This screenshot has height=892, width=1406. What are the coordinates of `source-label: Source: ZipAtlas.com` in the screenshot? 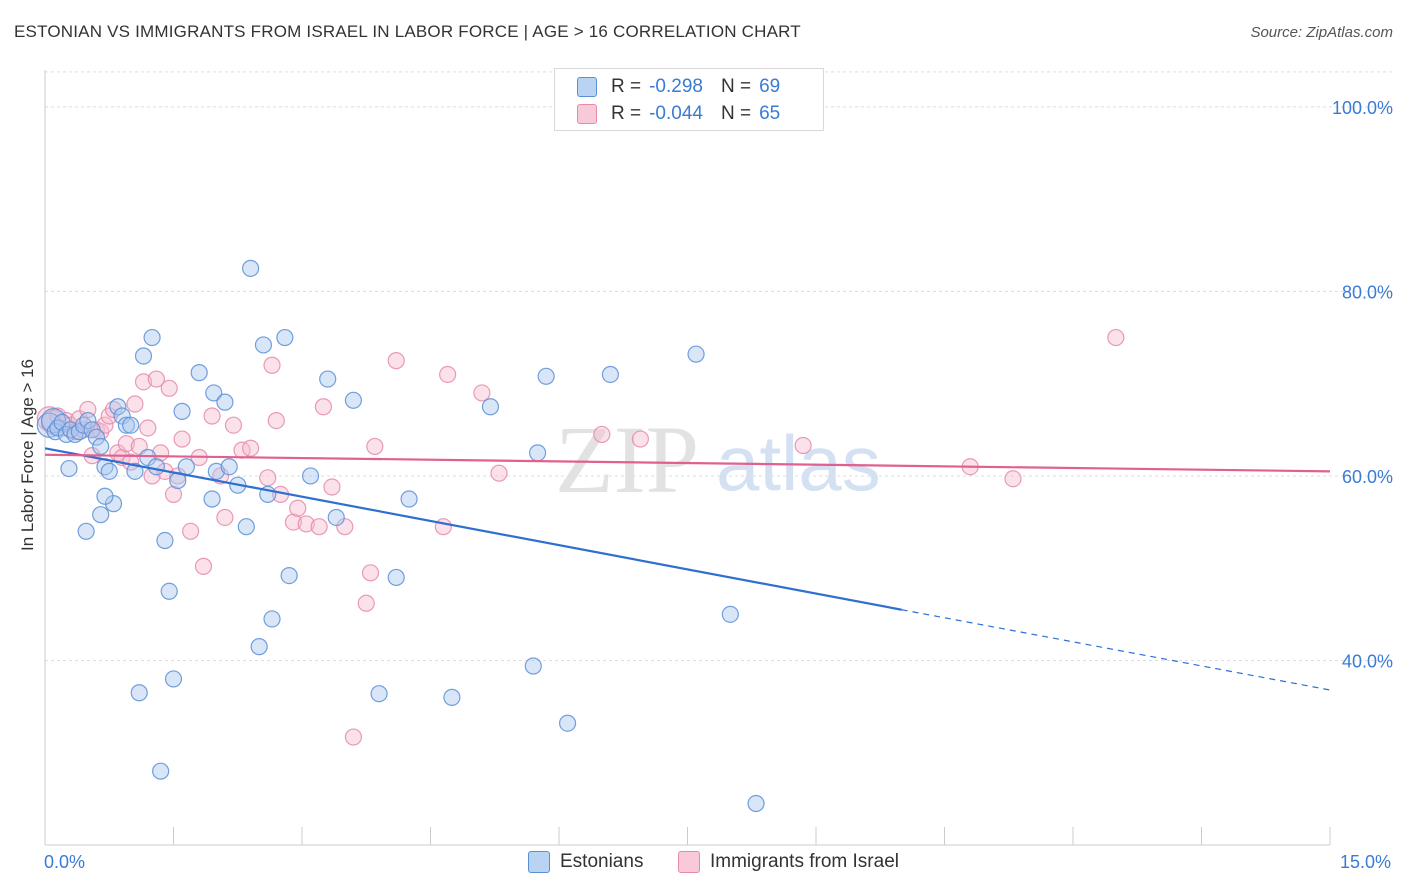 It's located at (1321, 32).